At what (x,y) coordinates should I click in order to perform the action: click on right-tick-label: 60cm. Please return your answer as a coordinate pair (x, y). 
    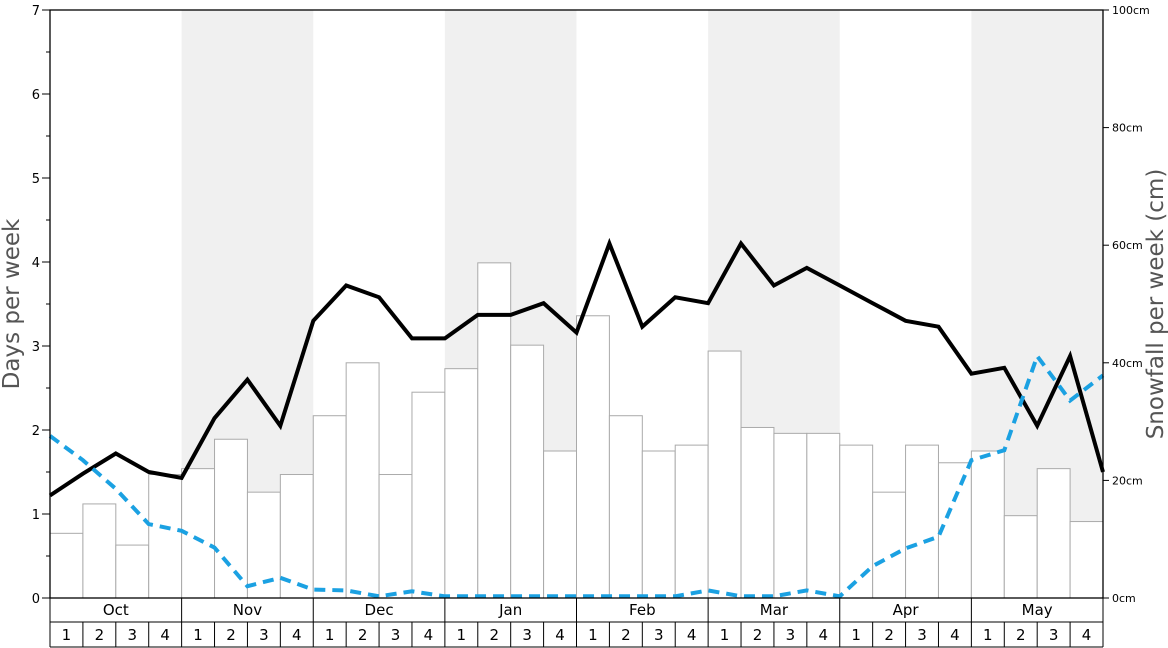
    Looking at the image, I should click on (1127, 245).